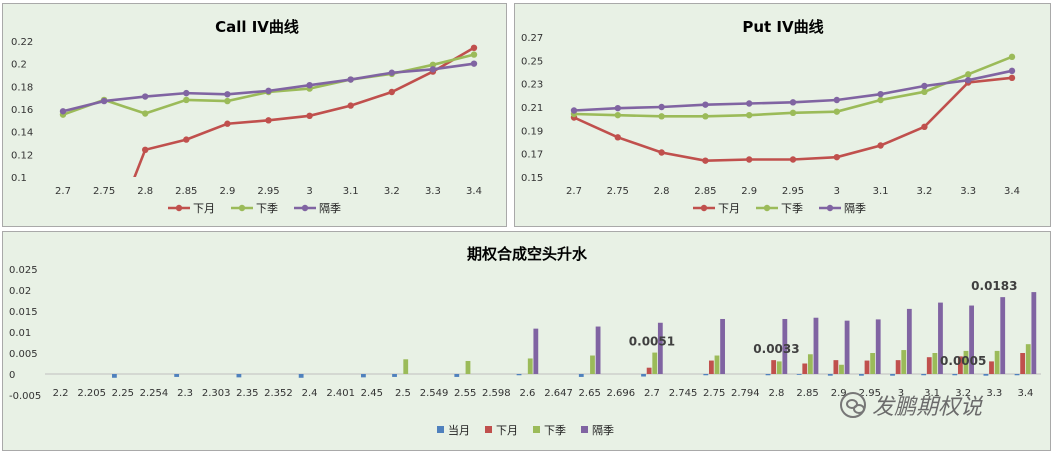 The width and height of the screenshot is (1053, 453). What do you see at coordinates (924, 191) in the screenshot?
I see `x-tick-label: 3.2` at bounding box center [924, 191].